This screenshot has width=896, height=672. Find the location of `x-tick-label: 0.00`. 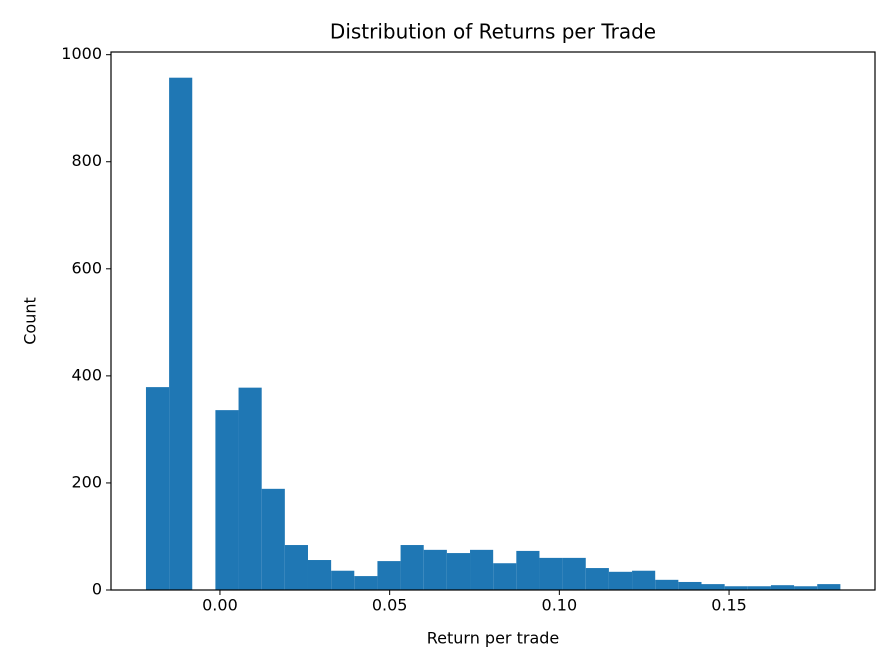

x-tick-label: 0.00 is located at coordinates (220, 605).